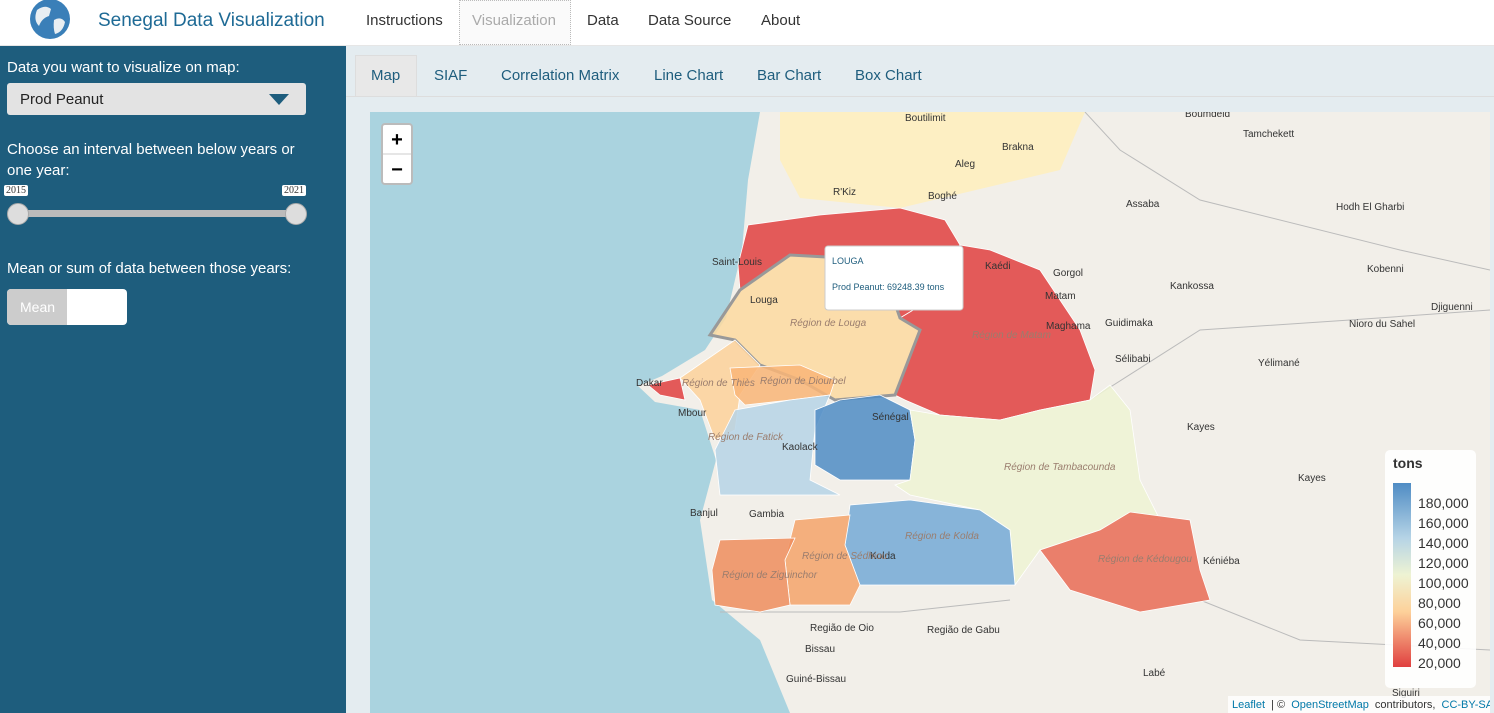 This screenshot has height=713, width=1494. What do you see at coordinates (404, 20) in the screenshot?
I see `nav-item: Instructions` at bounding box center [404, 20].